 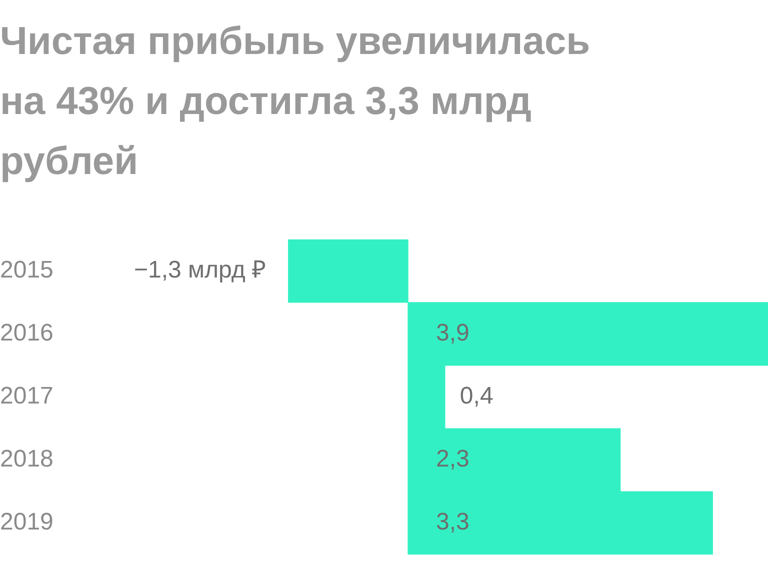 What do you see at coordinates (477, 396) in the screenshot?
I see `data-label: 0,4` at bounding box center [477, 396].